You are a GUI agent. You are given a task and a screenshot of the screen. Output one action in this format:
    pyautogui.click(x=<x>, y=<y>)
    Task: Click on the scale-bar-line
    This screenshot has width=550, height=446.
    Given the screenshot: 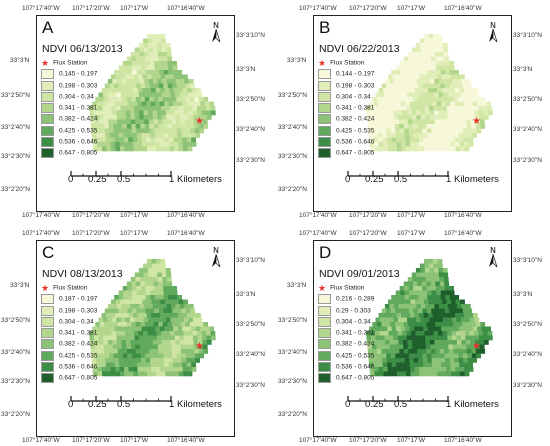 What is the action you would take?
    pyautogui.click(x=398, y=174)
    